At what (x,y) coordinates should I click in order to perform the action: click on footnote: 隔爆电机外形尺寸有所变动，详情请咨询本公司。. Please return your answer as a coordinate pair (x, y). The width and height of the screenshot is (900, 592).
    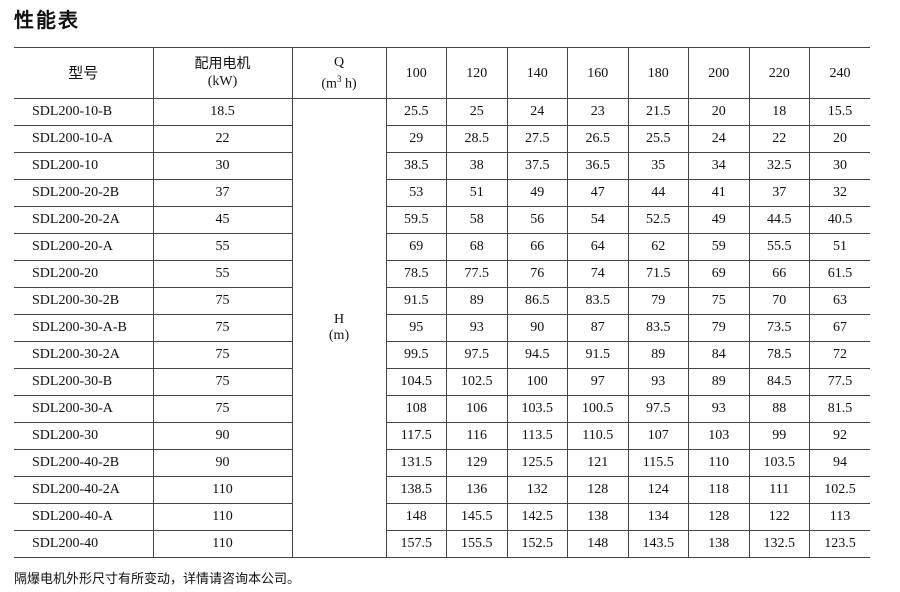
    Looking at the image, I should click on (157, 579).